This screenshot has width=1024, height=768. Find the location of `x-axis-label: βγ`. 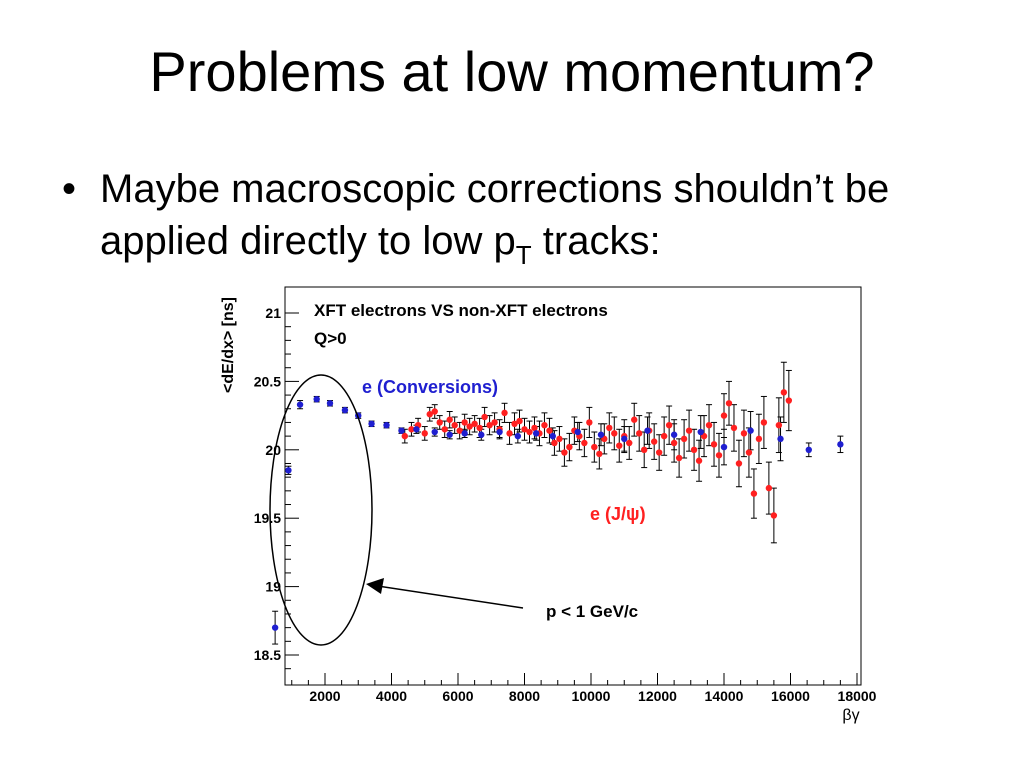

x-axis-label: βγ is located at coordinates (850, 715).